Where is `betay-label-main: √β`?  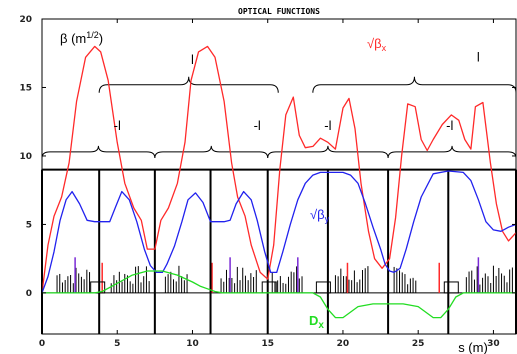
betay-label-main: √β is located at coordinates (317, 214).